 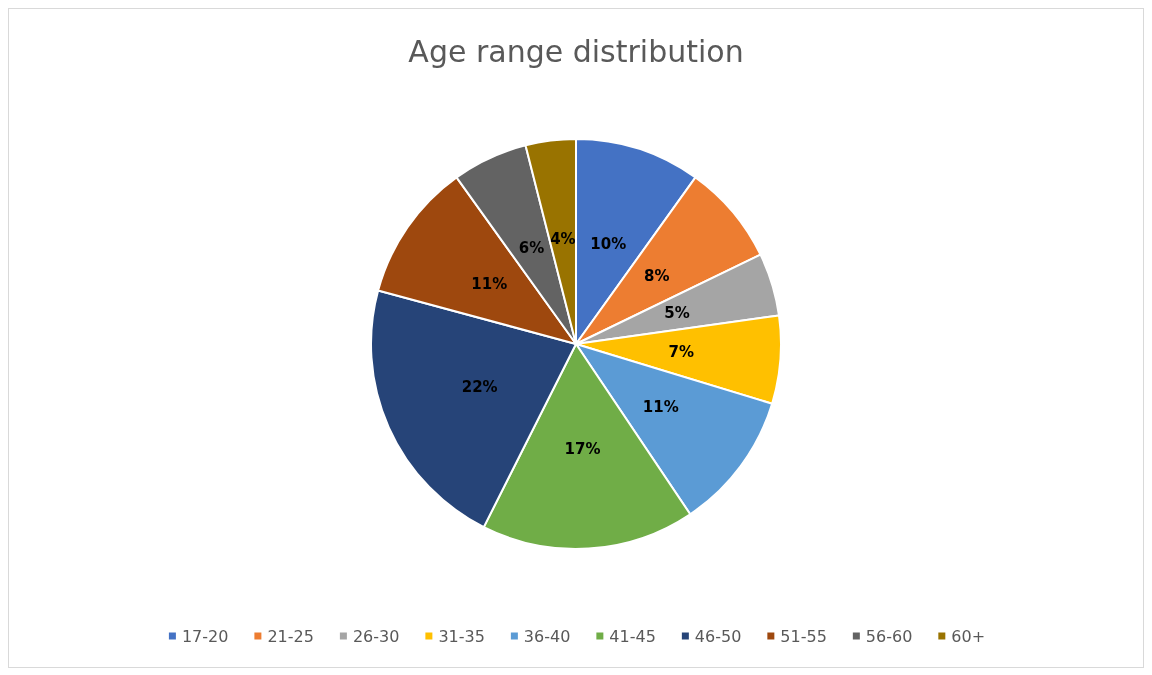 I want to click on legend-label: 60+, so click(x=968, y=636).